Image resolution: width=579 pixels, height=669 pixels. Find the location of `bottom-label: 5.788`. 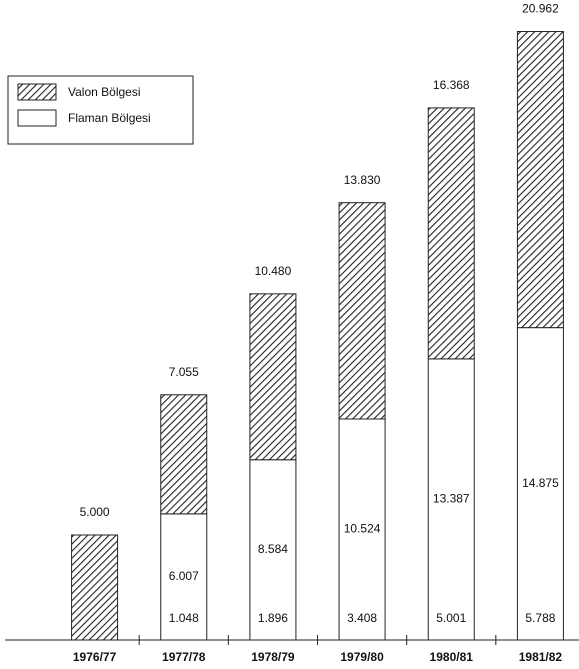

bottom-label: 5.788 is located at coordinates (540, 618).